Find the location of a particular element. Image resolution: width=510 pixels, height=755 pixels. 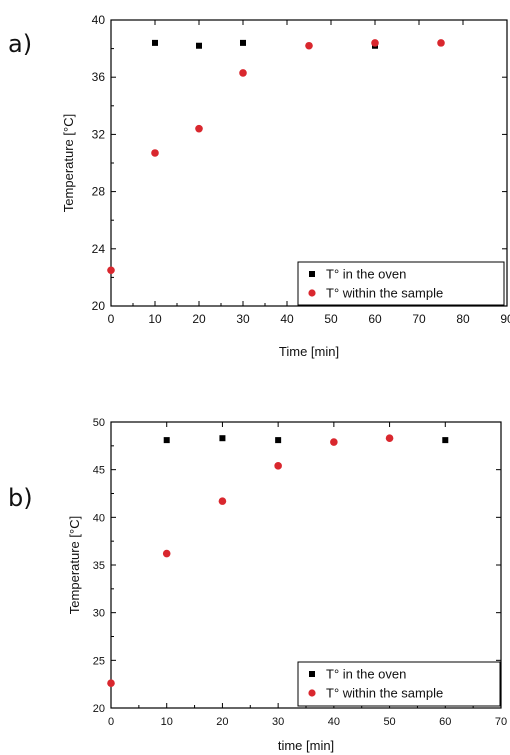

y-tick-label: 25 is located at coordinates (99, 661).